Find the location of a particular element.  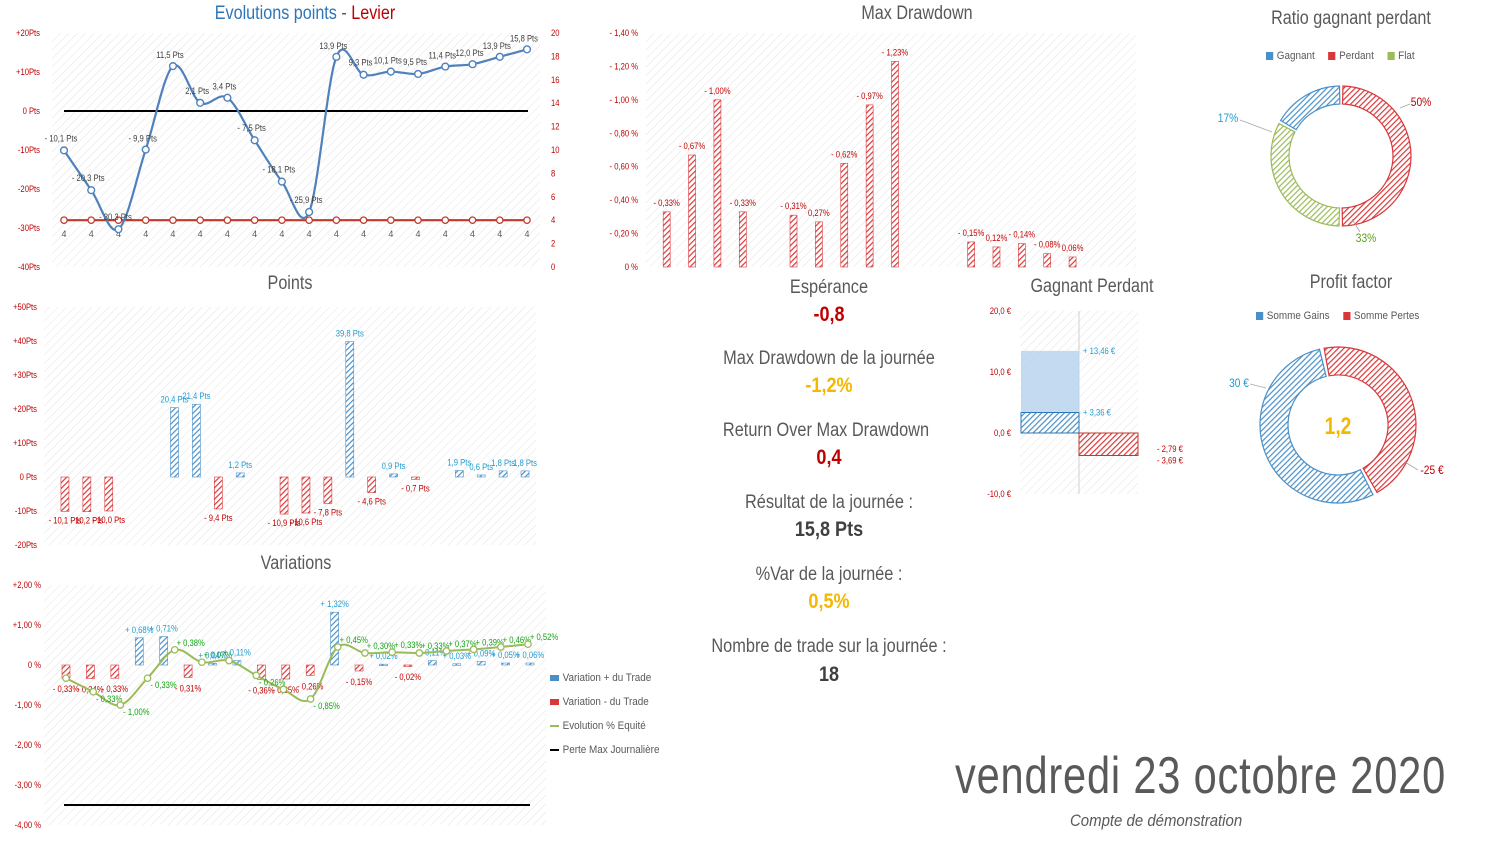

variation-bar-label: + 0,71% is located at coordinates (164, 628).